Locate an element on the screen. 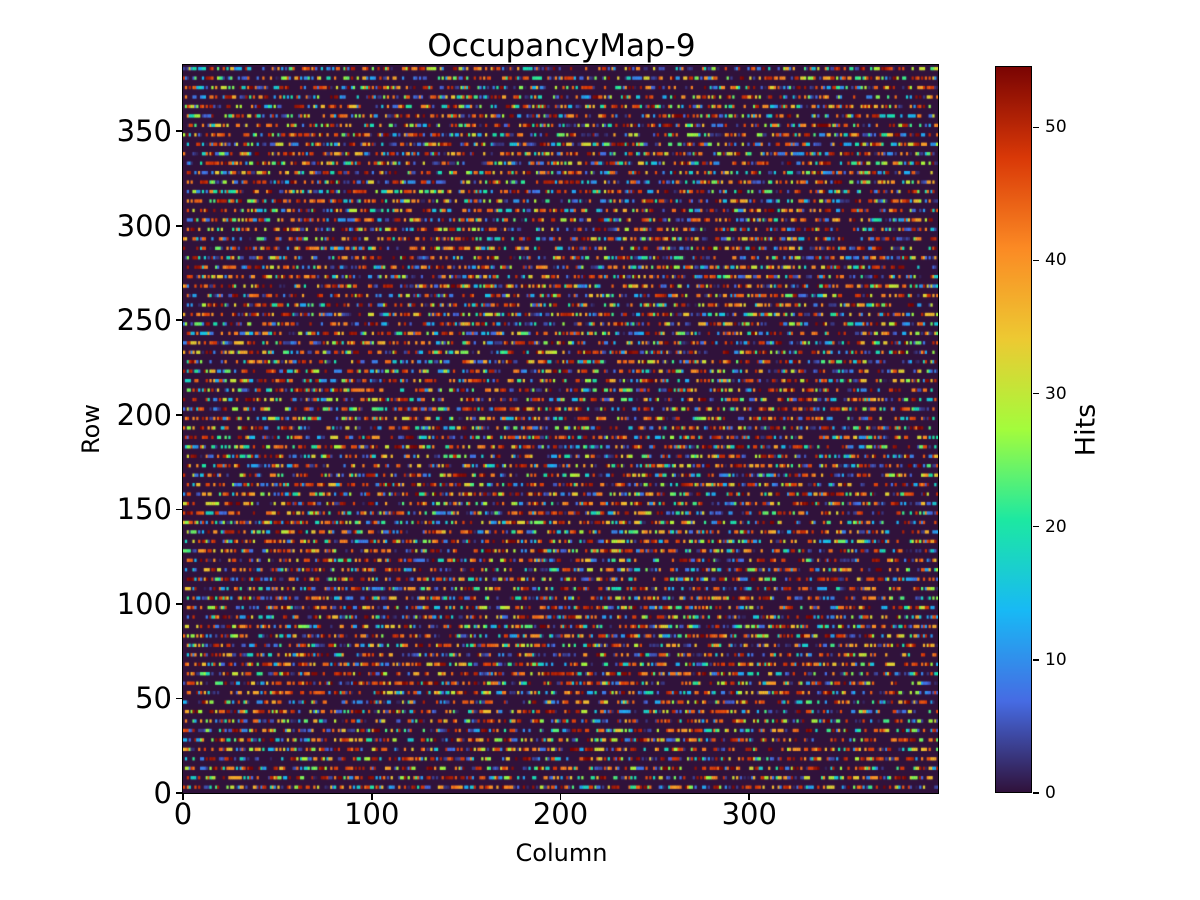 The image size is (1200, 900). x-axis-label: Column is located at coordinates (561, 853).